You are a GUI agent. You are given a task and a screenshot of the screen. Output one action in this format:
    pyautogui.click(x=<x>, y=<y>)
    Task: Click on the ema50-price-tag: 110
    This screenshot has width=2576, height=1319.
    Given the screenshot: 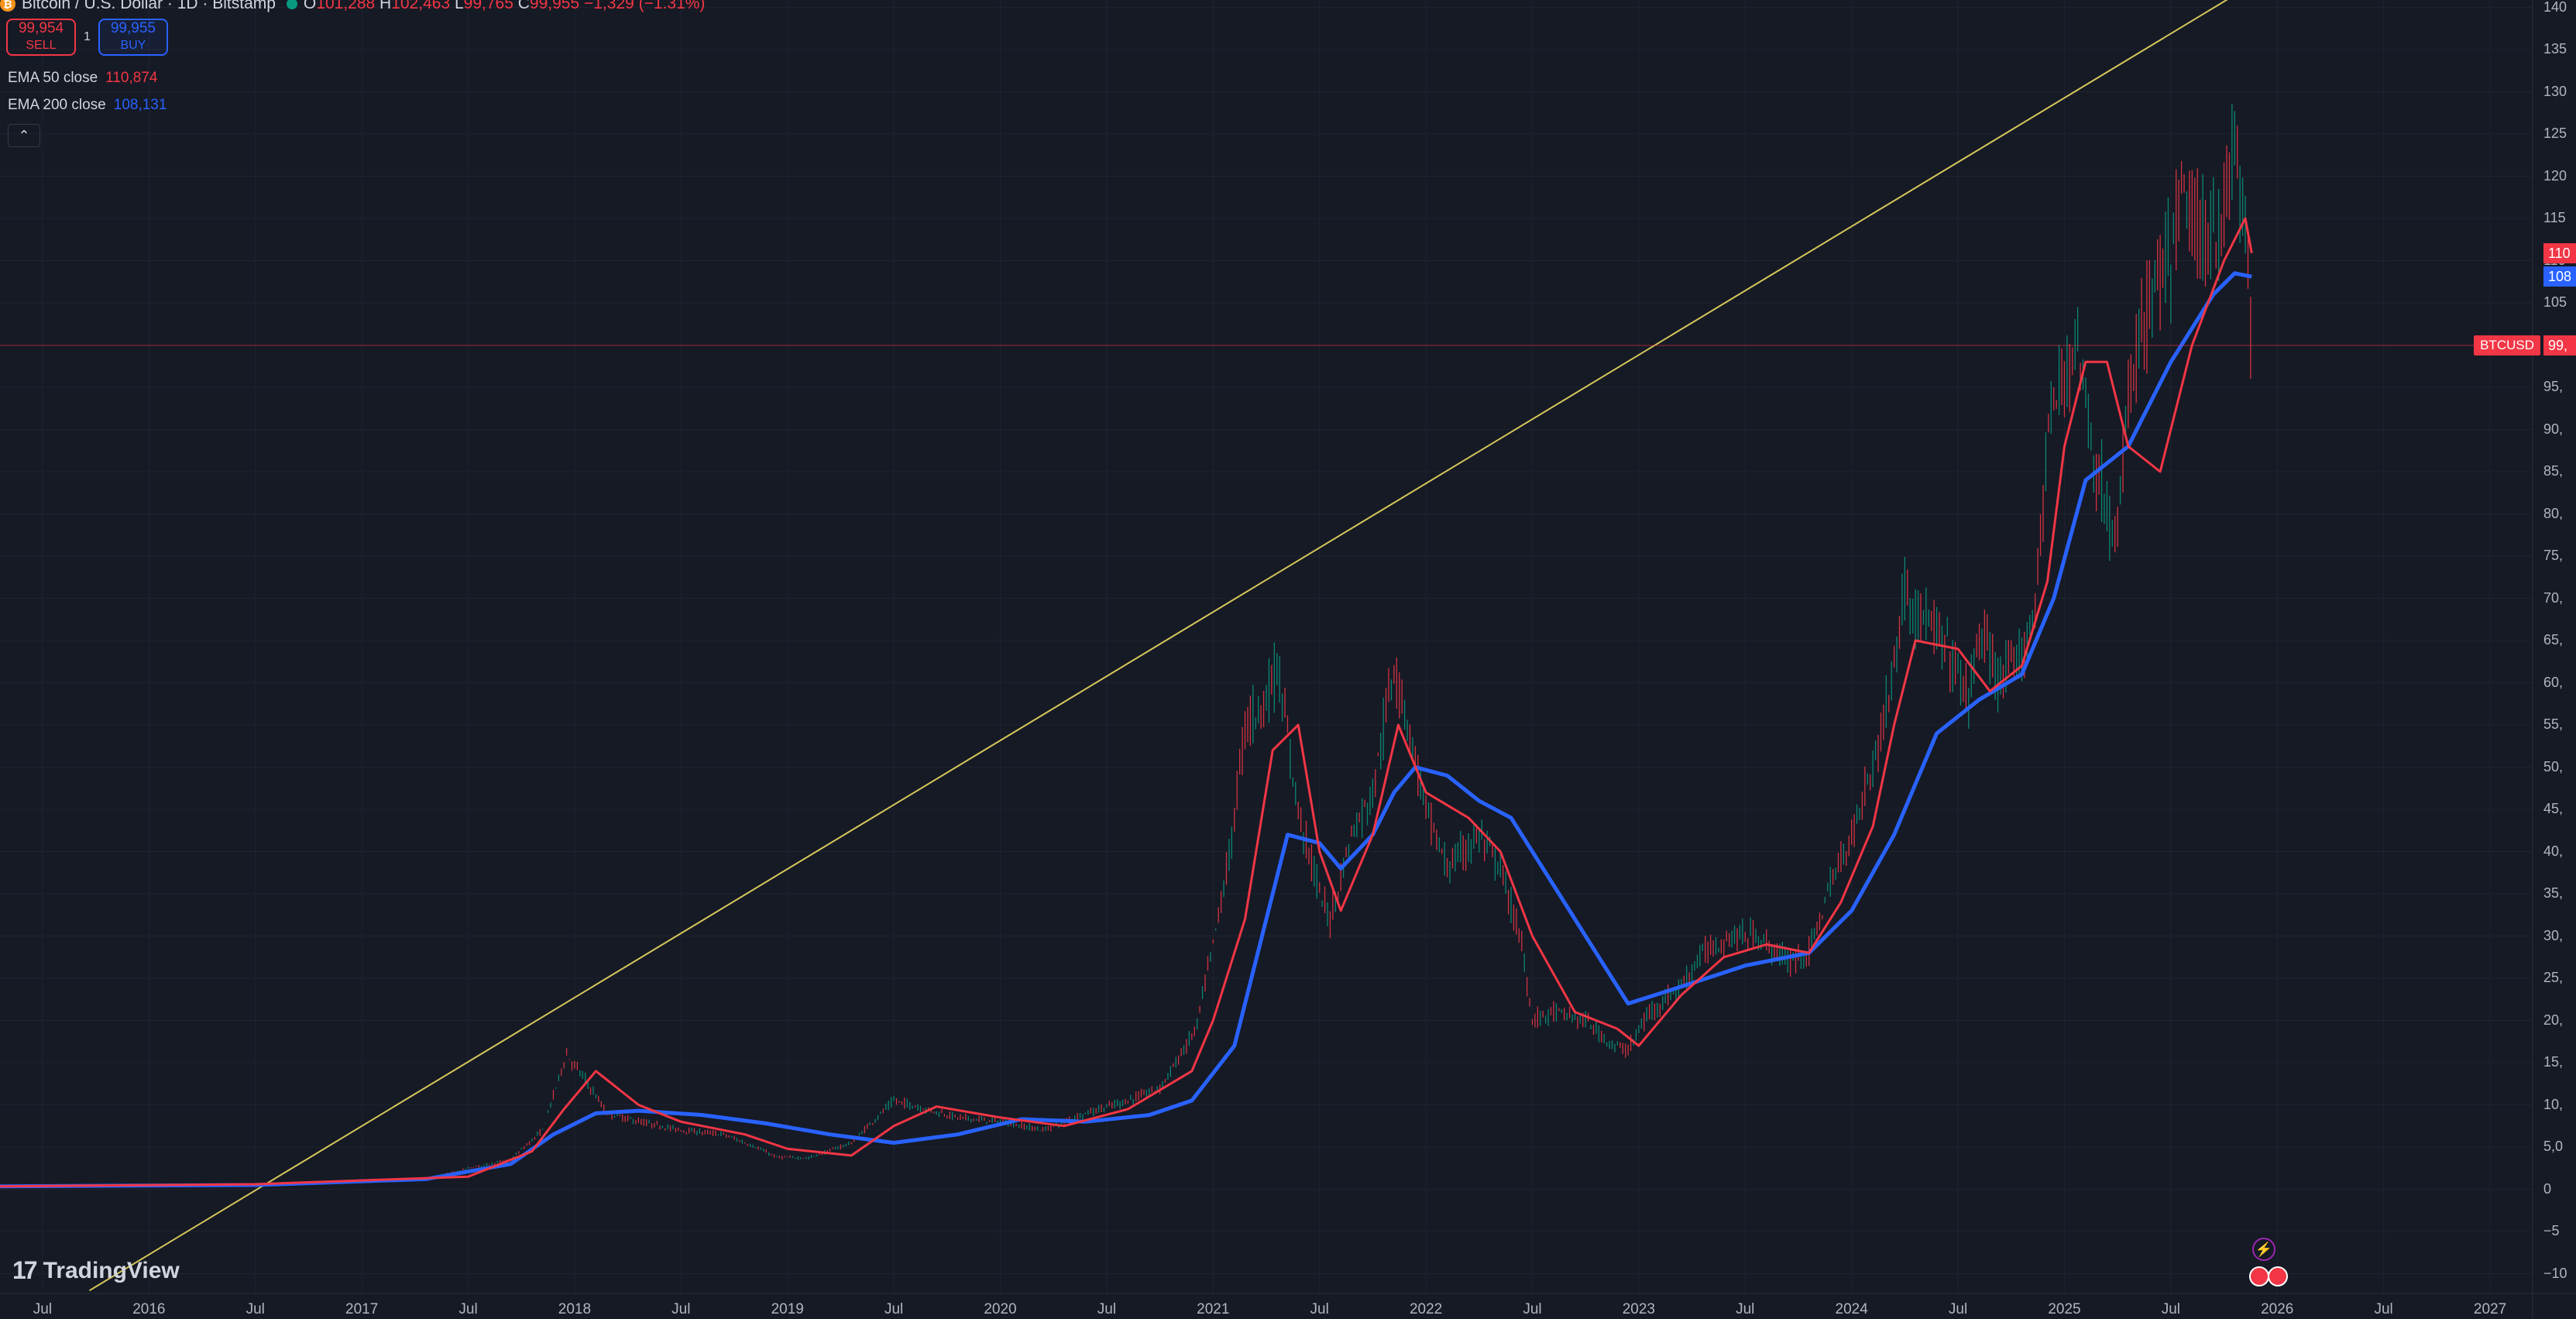 What is the action you would take?
    pyautogui.click(x=2559, y=252)
    